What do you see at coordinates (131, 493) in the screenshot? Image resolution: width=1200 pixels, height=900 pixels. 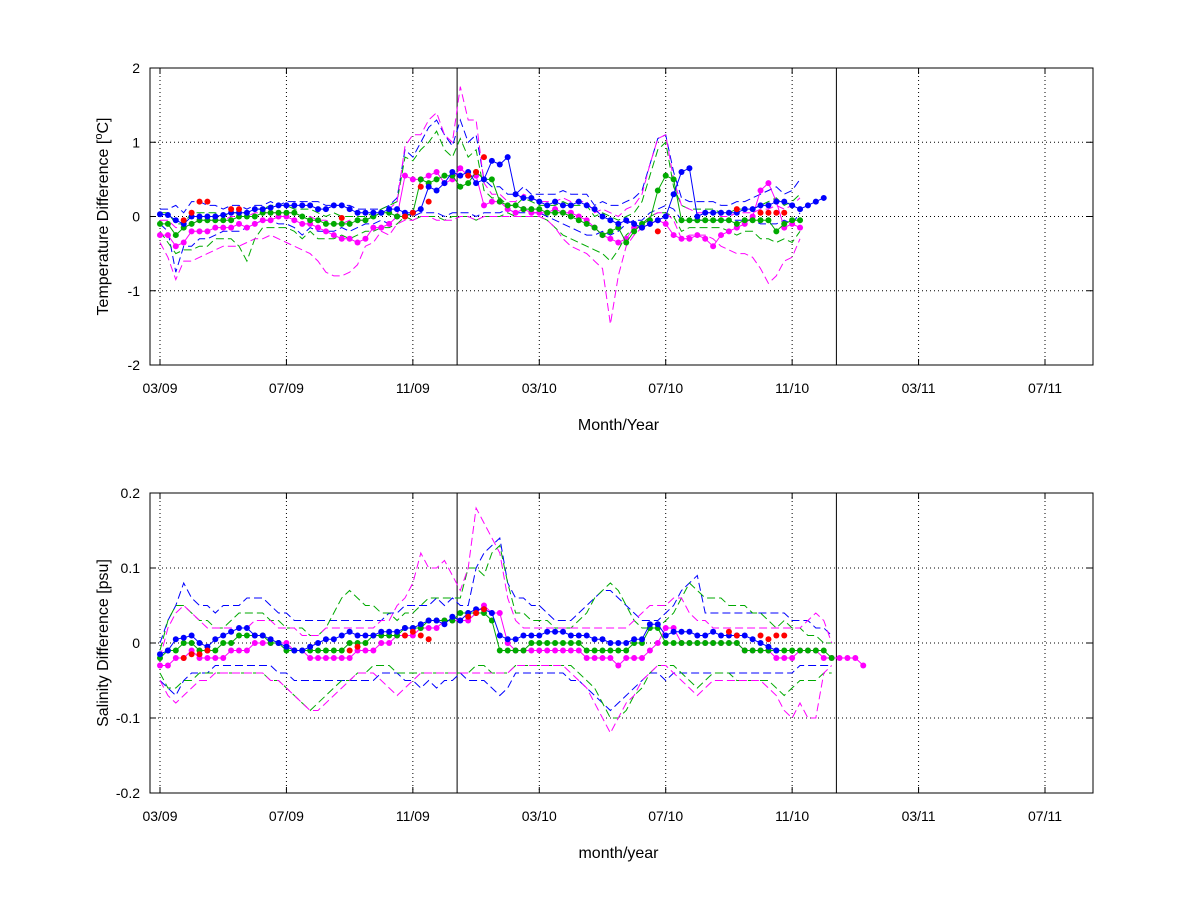 I see `y-tick-label: 0.2` at bounding box center [131, 493].